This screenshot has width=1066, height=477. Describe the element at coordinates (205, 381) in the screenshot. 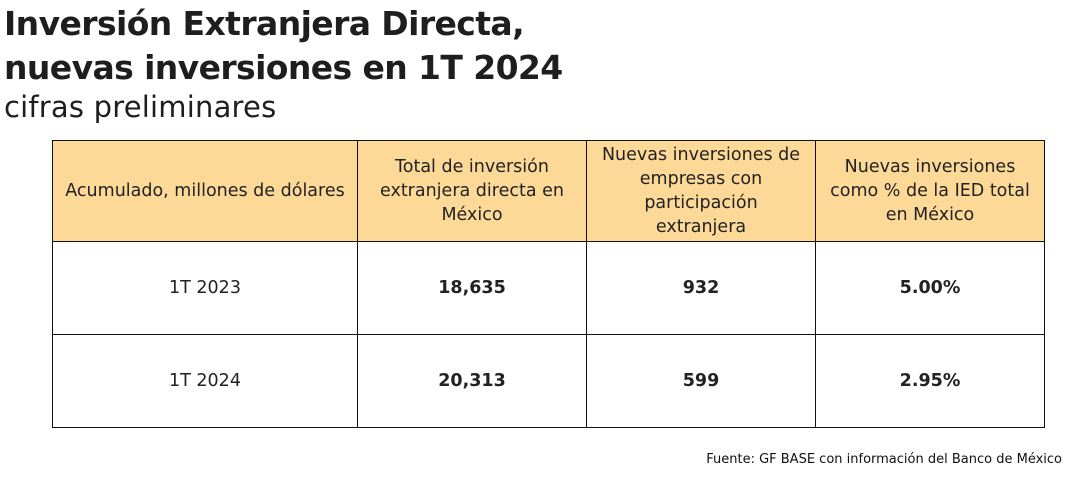

I see `row-label: 1T 2024` at that location.